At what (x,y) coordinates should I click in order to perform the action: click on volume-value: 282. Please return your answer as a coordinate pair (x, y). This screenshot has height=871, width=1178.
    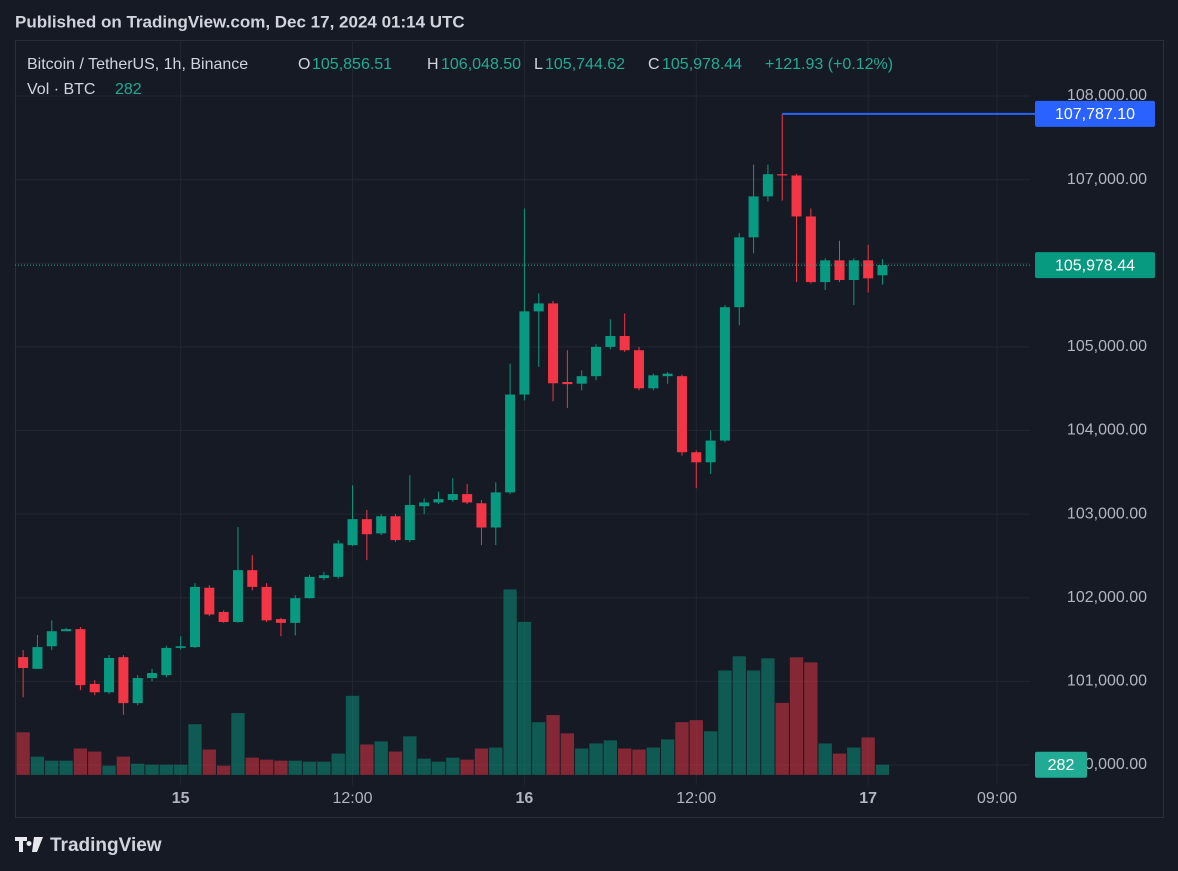
    Looking at the image, I should click on (128, 89).